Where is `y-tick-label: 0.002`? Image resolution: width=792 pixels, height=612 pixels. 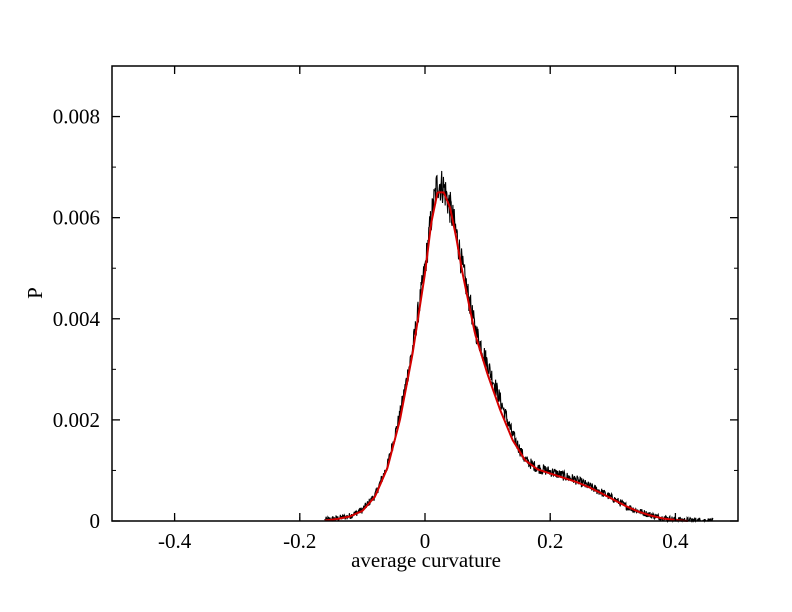 y-tick-label: 0.002 is located at coordinates (76, 420).